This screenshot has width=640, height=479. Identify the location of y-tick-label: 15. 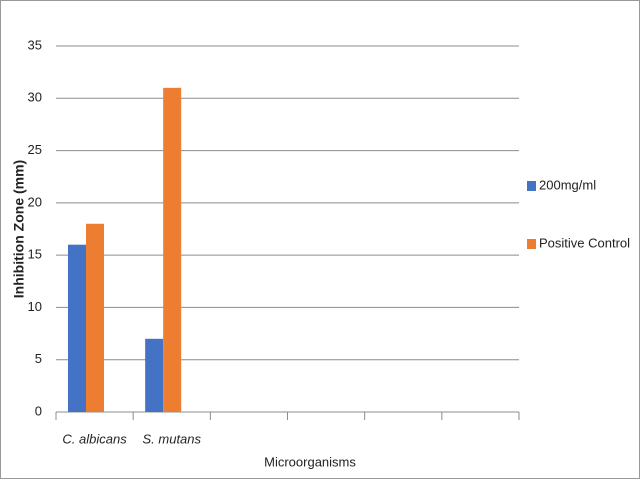
(35, 254).